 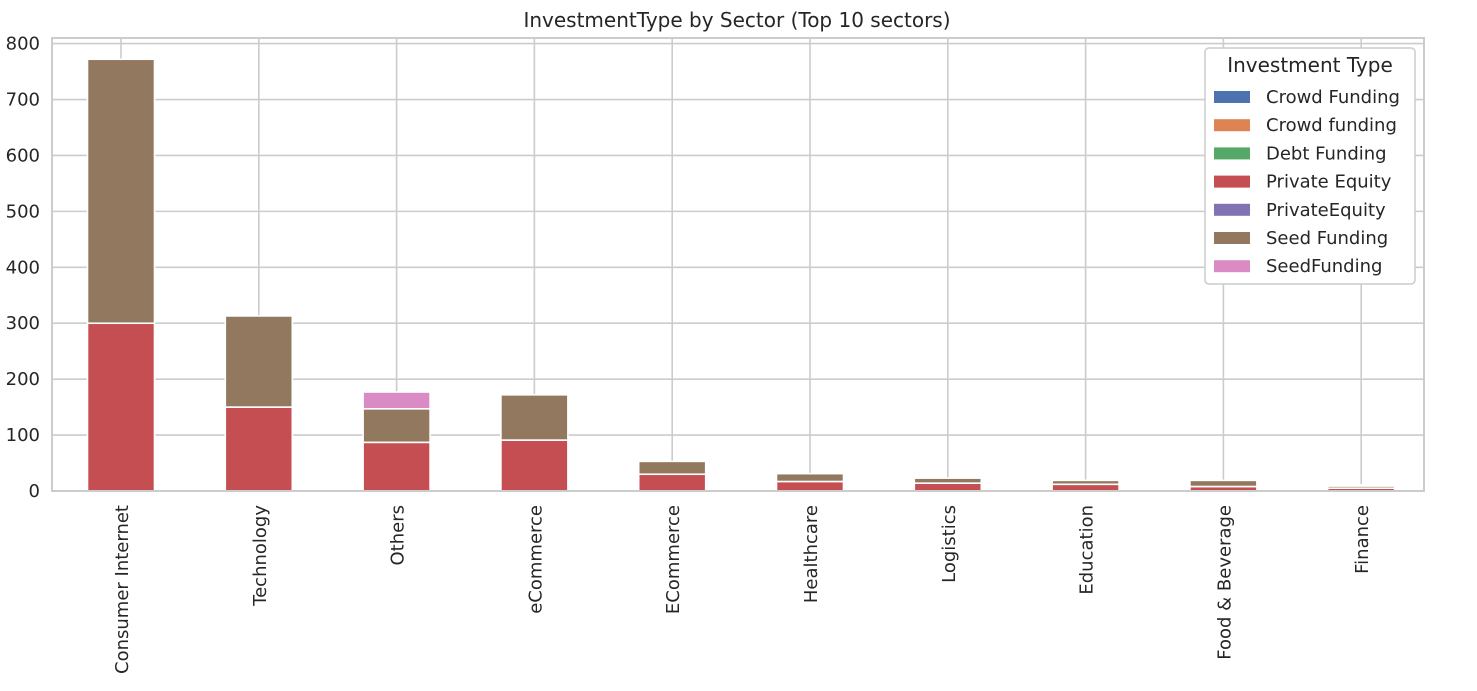 What do you see at coordinates (1224, 582) in the screenshot?
I see `x-tick-label: Food & Beverage` at bounding box center [1224, 582].